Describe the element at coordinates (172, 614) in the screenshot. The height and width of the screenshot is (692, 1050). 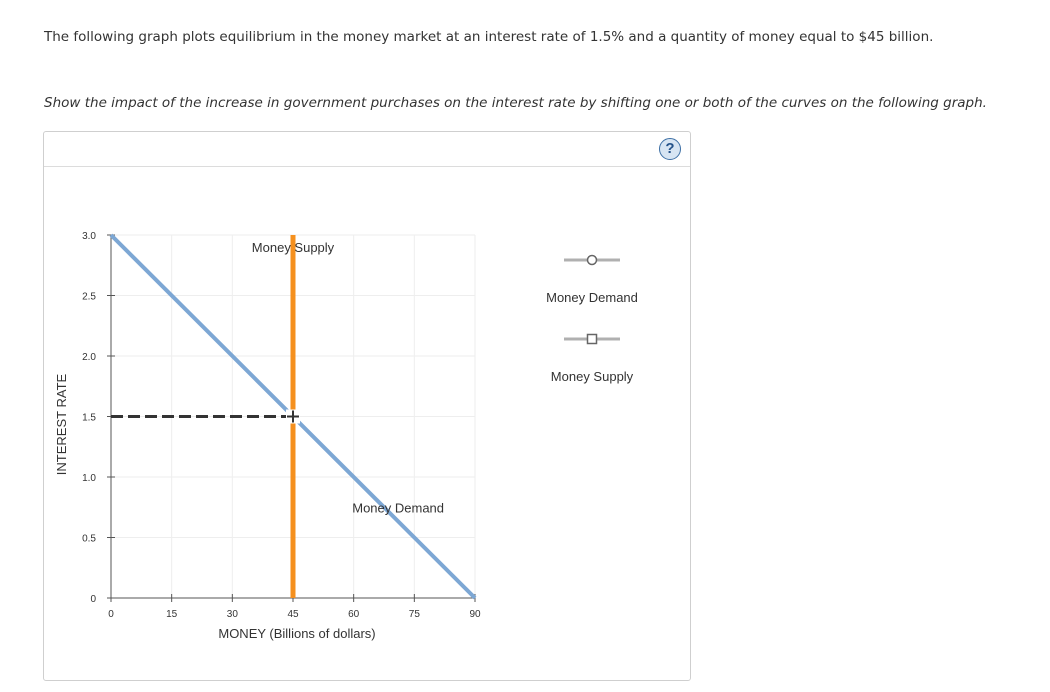
I see `x-tick-label-15: 15` at that location.